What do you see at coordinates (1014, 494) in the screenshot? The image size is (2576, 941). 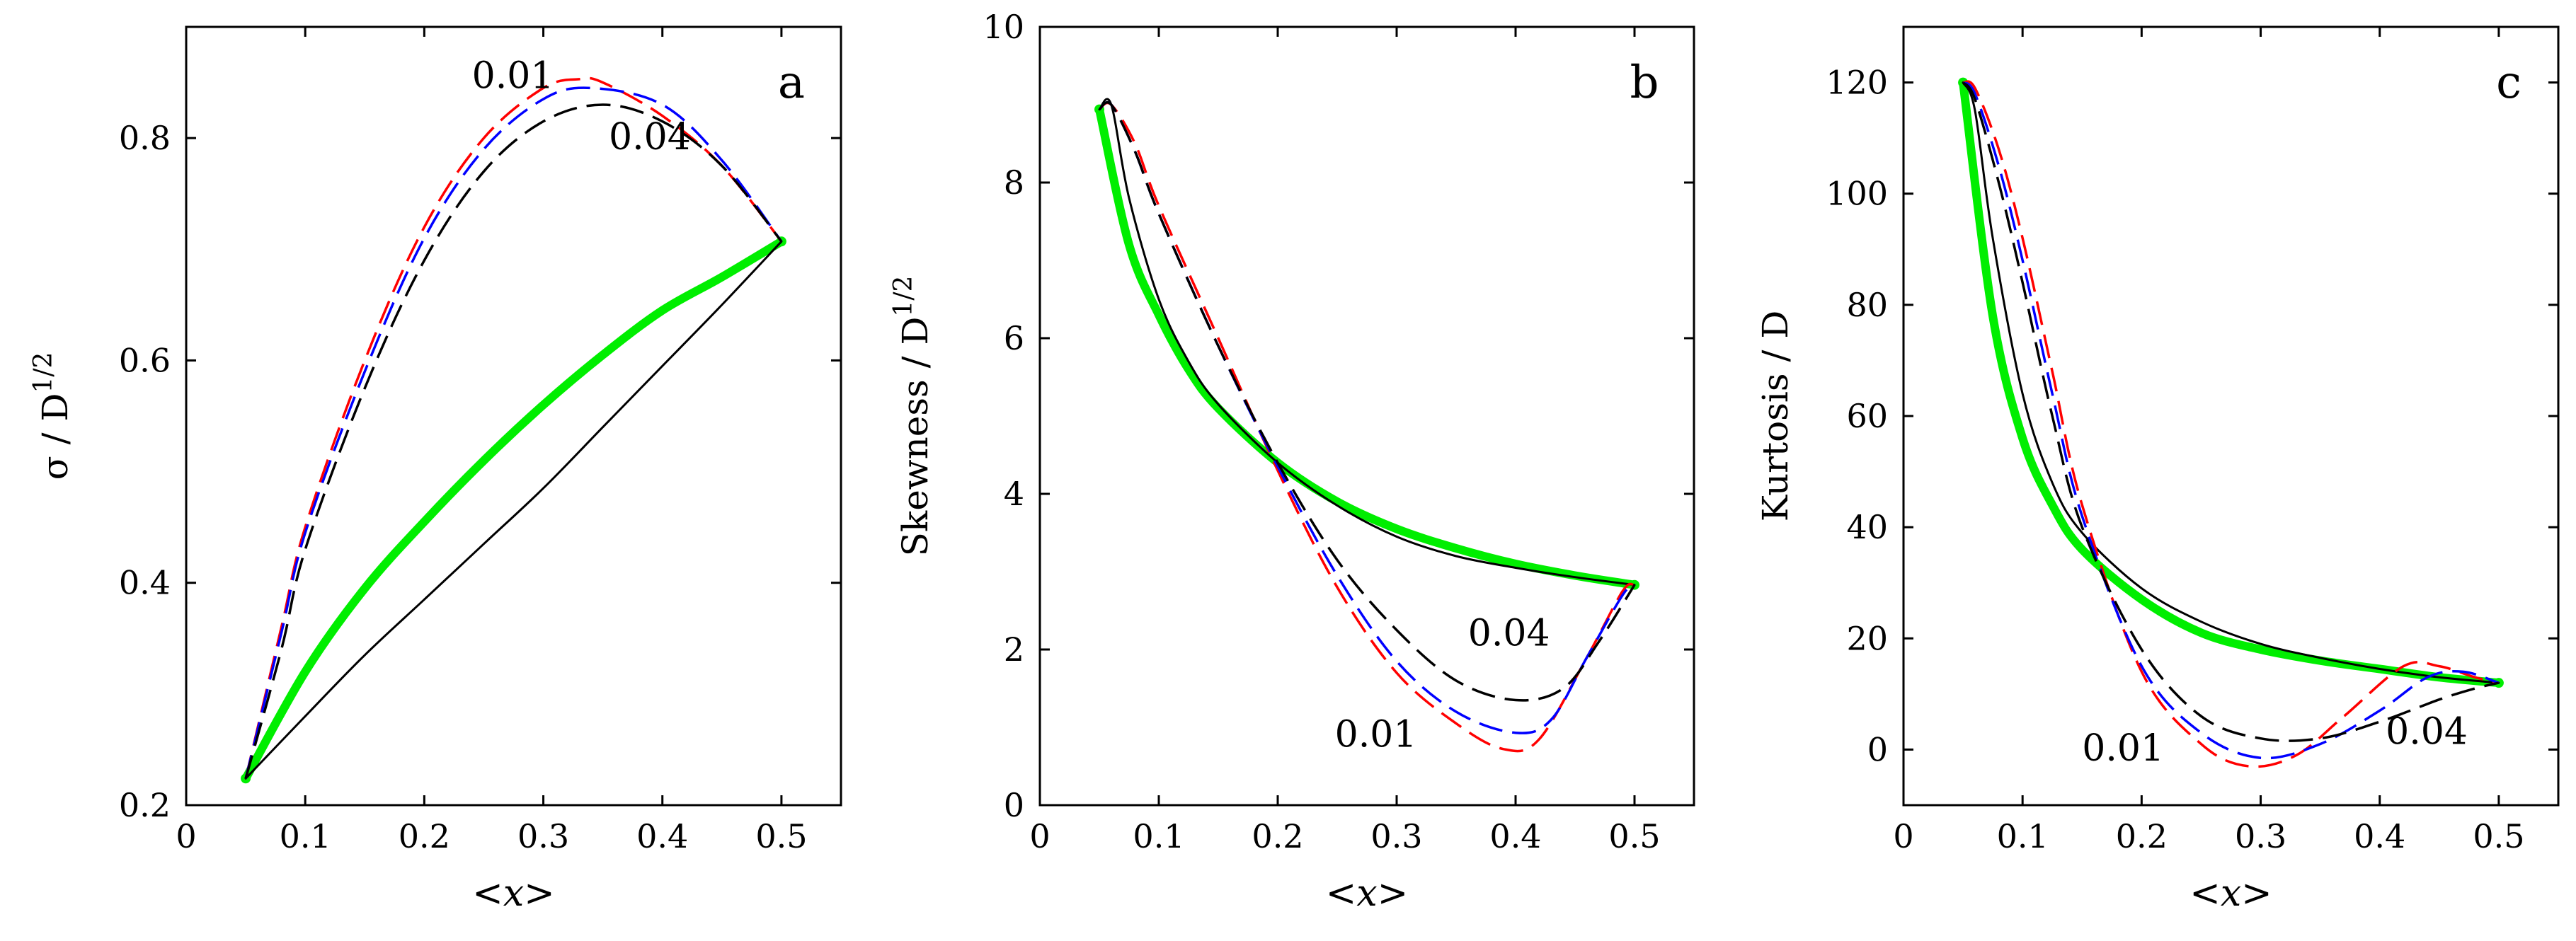 I see `y-tick-label: 4` at bounding box center [1014, 494].